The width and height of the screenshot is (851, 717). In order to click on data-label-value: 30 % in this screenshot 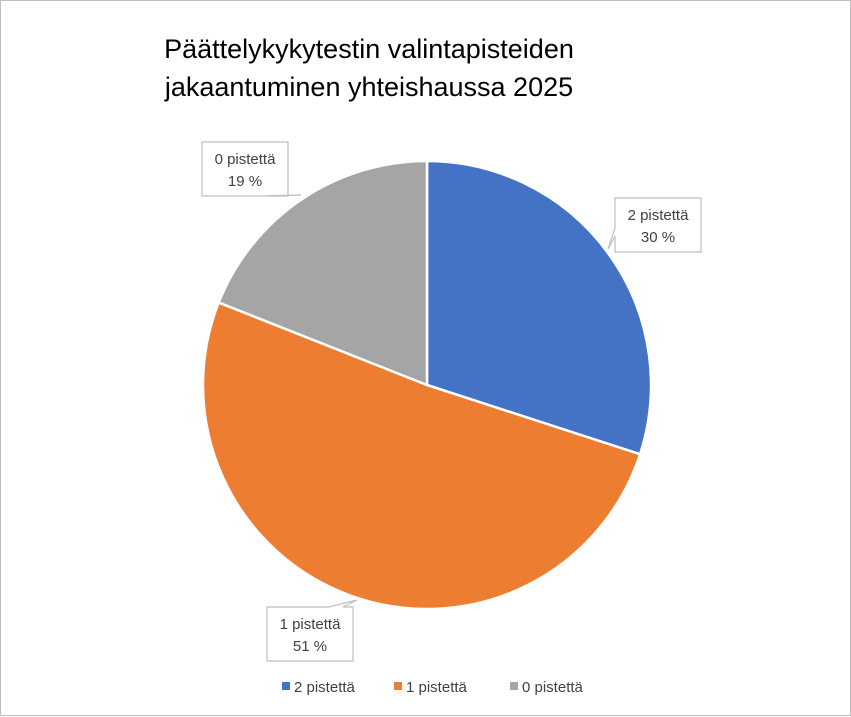, I will do `click(658, 237)`.